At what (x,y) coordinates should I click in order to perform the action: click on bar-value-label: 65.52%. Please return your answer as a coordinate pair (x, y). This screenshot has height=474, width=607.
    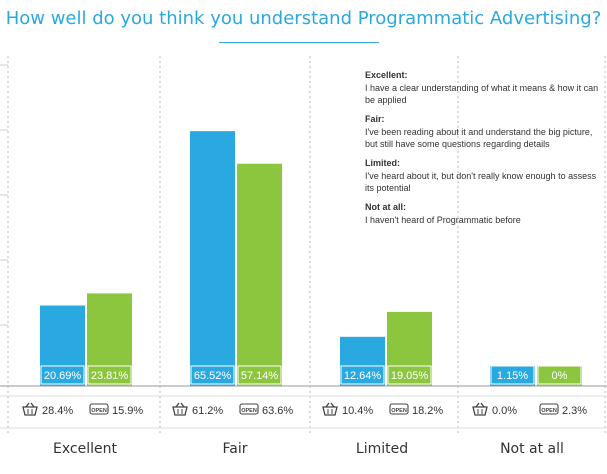
    Looking at the image, I should click on (213, 376).